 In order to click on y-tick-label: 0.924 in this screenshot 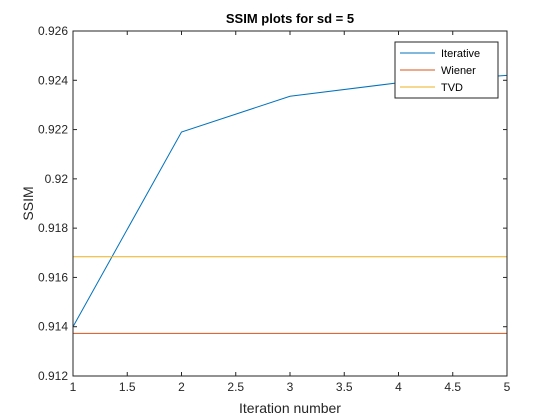, I will do `click(53, 80)`.